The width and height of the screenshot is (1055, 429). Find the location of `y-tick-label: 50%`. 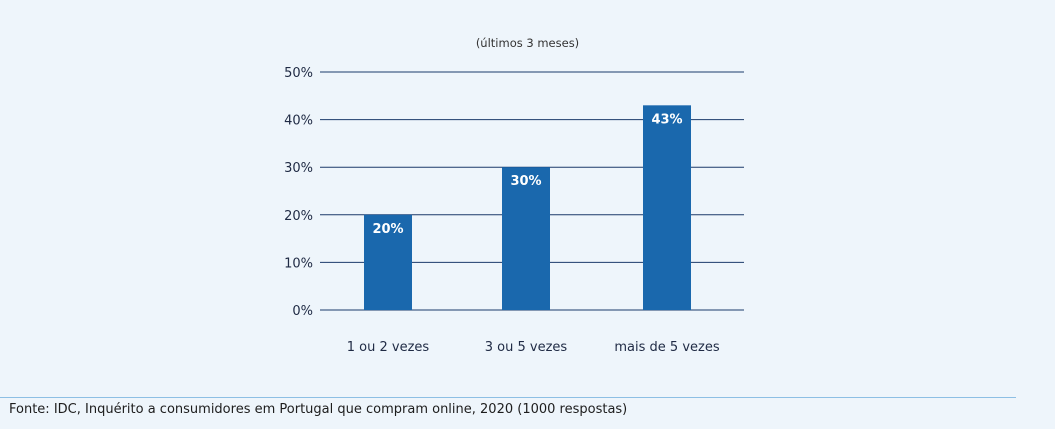

y-tick-label: 50% is located at coordinates (298, 73).